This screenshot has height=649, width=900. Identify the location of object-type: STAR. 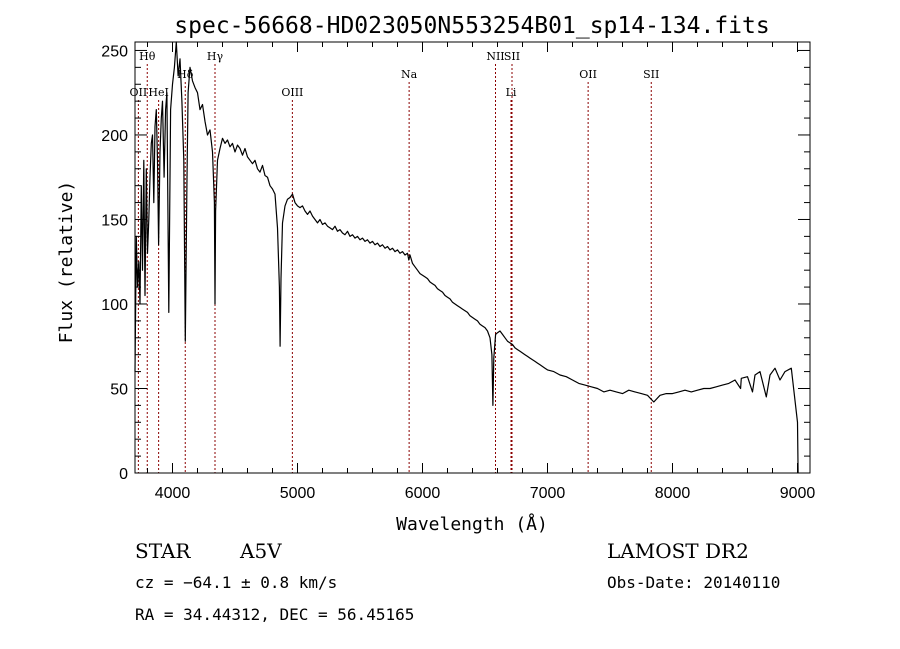
(163, 551).